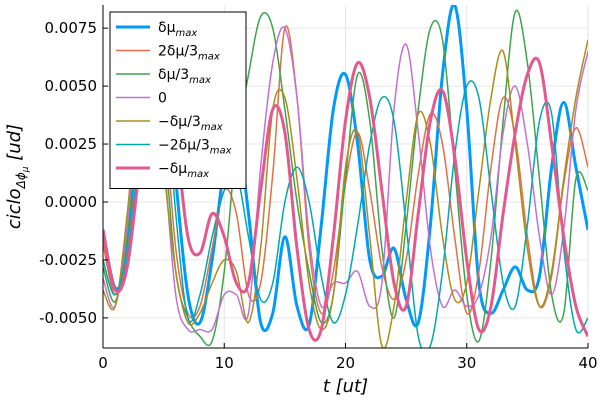  I want to click on x-axis-ticks: 0 10 20 30 40, so click(348, 357).